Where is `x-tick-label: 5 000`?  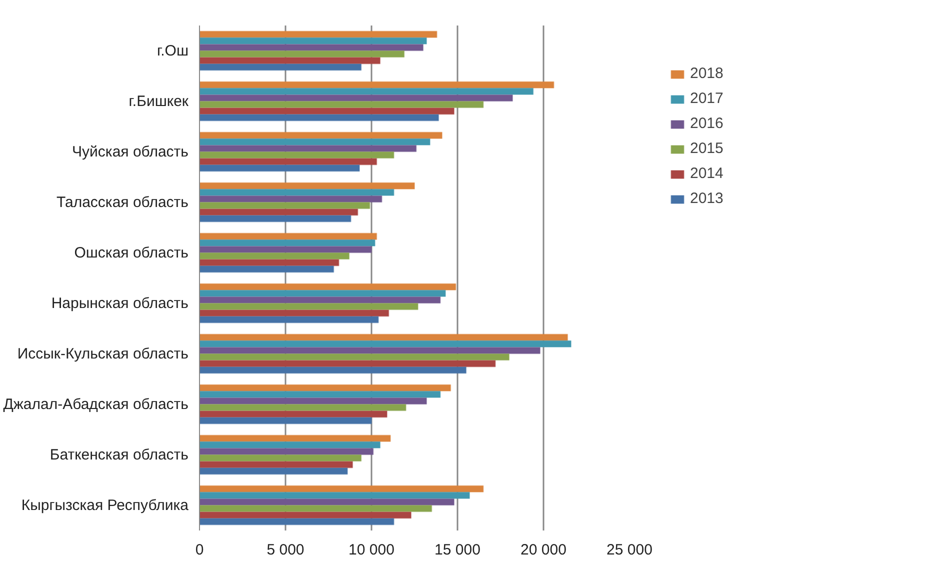
x-tick-label: 5 000 is located at coordinates (285, 550).